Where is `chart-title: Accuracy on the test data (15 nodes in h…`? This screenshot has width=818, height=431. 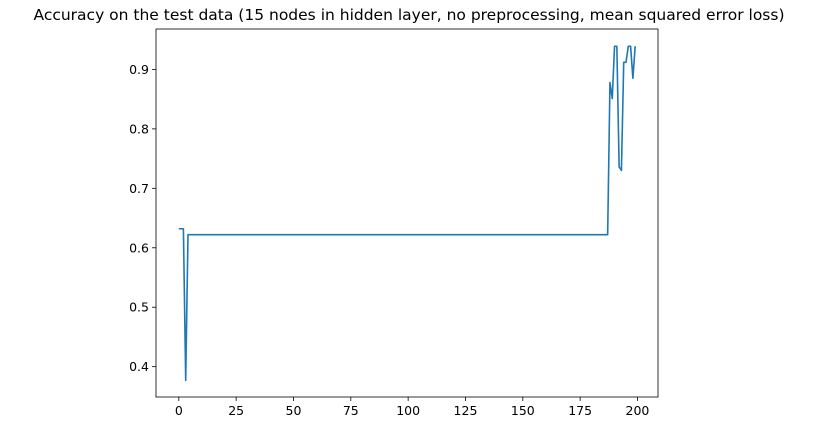 chart-title: Accuracy on the test data (15 nodes in h… is located at coordinates (408, 15).